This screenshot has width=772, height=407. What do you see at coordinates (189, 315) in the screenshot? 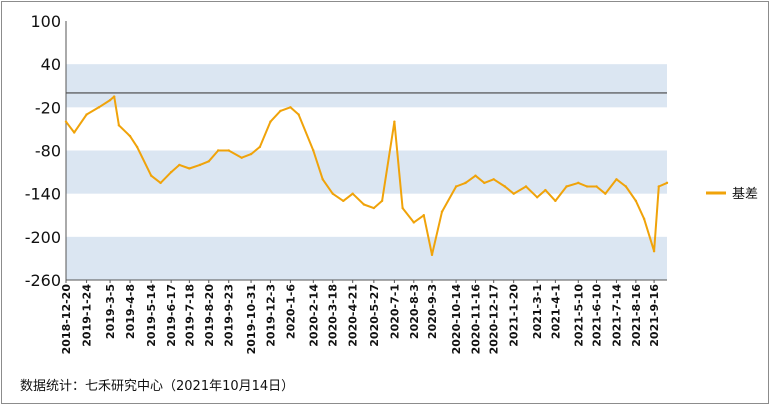
I see `x-tick-label: 2019-7-18` at bounding box center [189, 315].